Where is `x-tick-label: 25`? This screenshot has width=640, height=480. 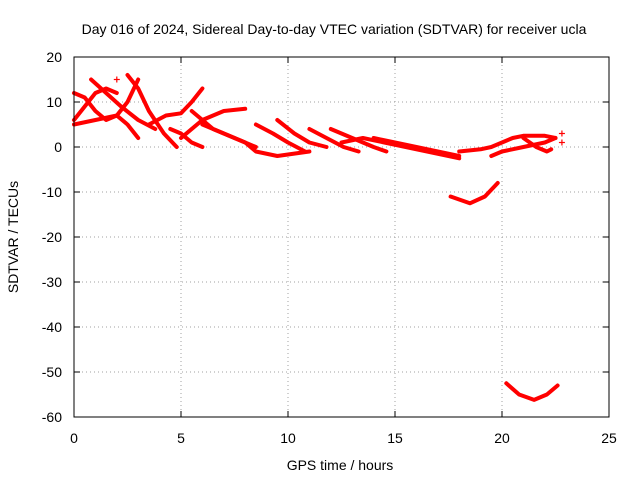 x-tick-label: 25 is located at coordinates (609, 438).